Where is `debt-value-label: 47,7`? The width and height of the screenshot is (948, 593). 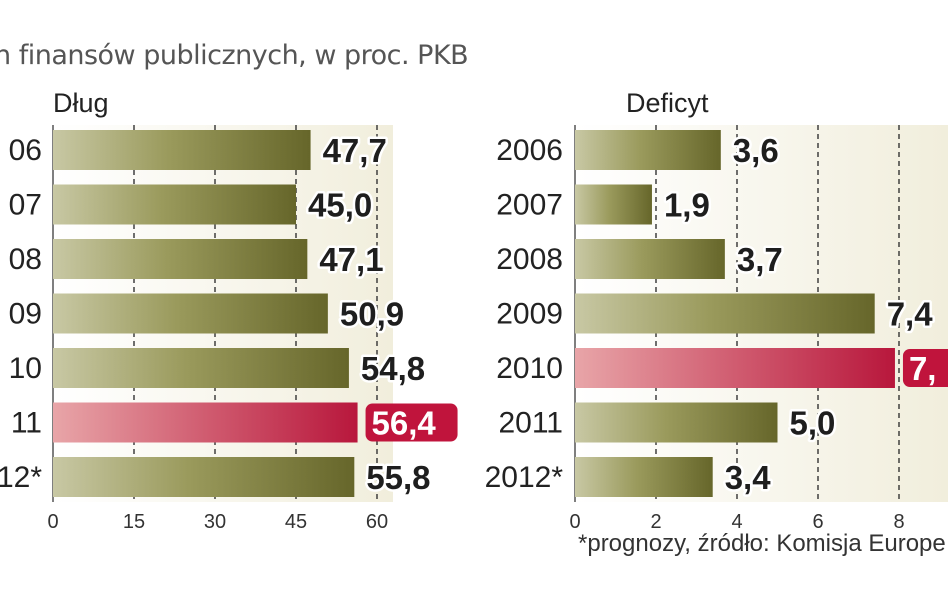
debt-value-label: 47,7 is located at coordinates (355, 150).